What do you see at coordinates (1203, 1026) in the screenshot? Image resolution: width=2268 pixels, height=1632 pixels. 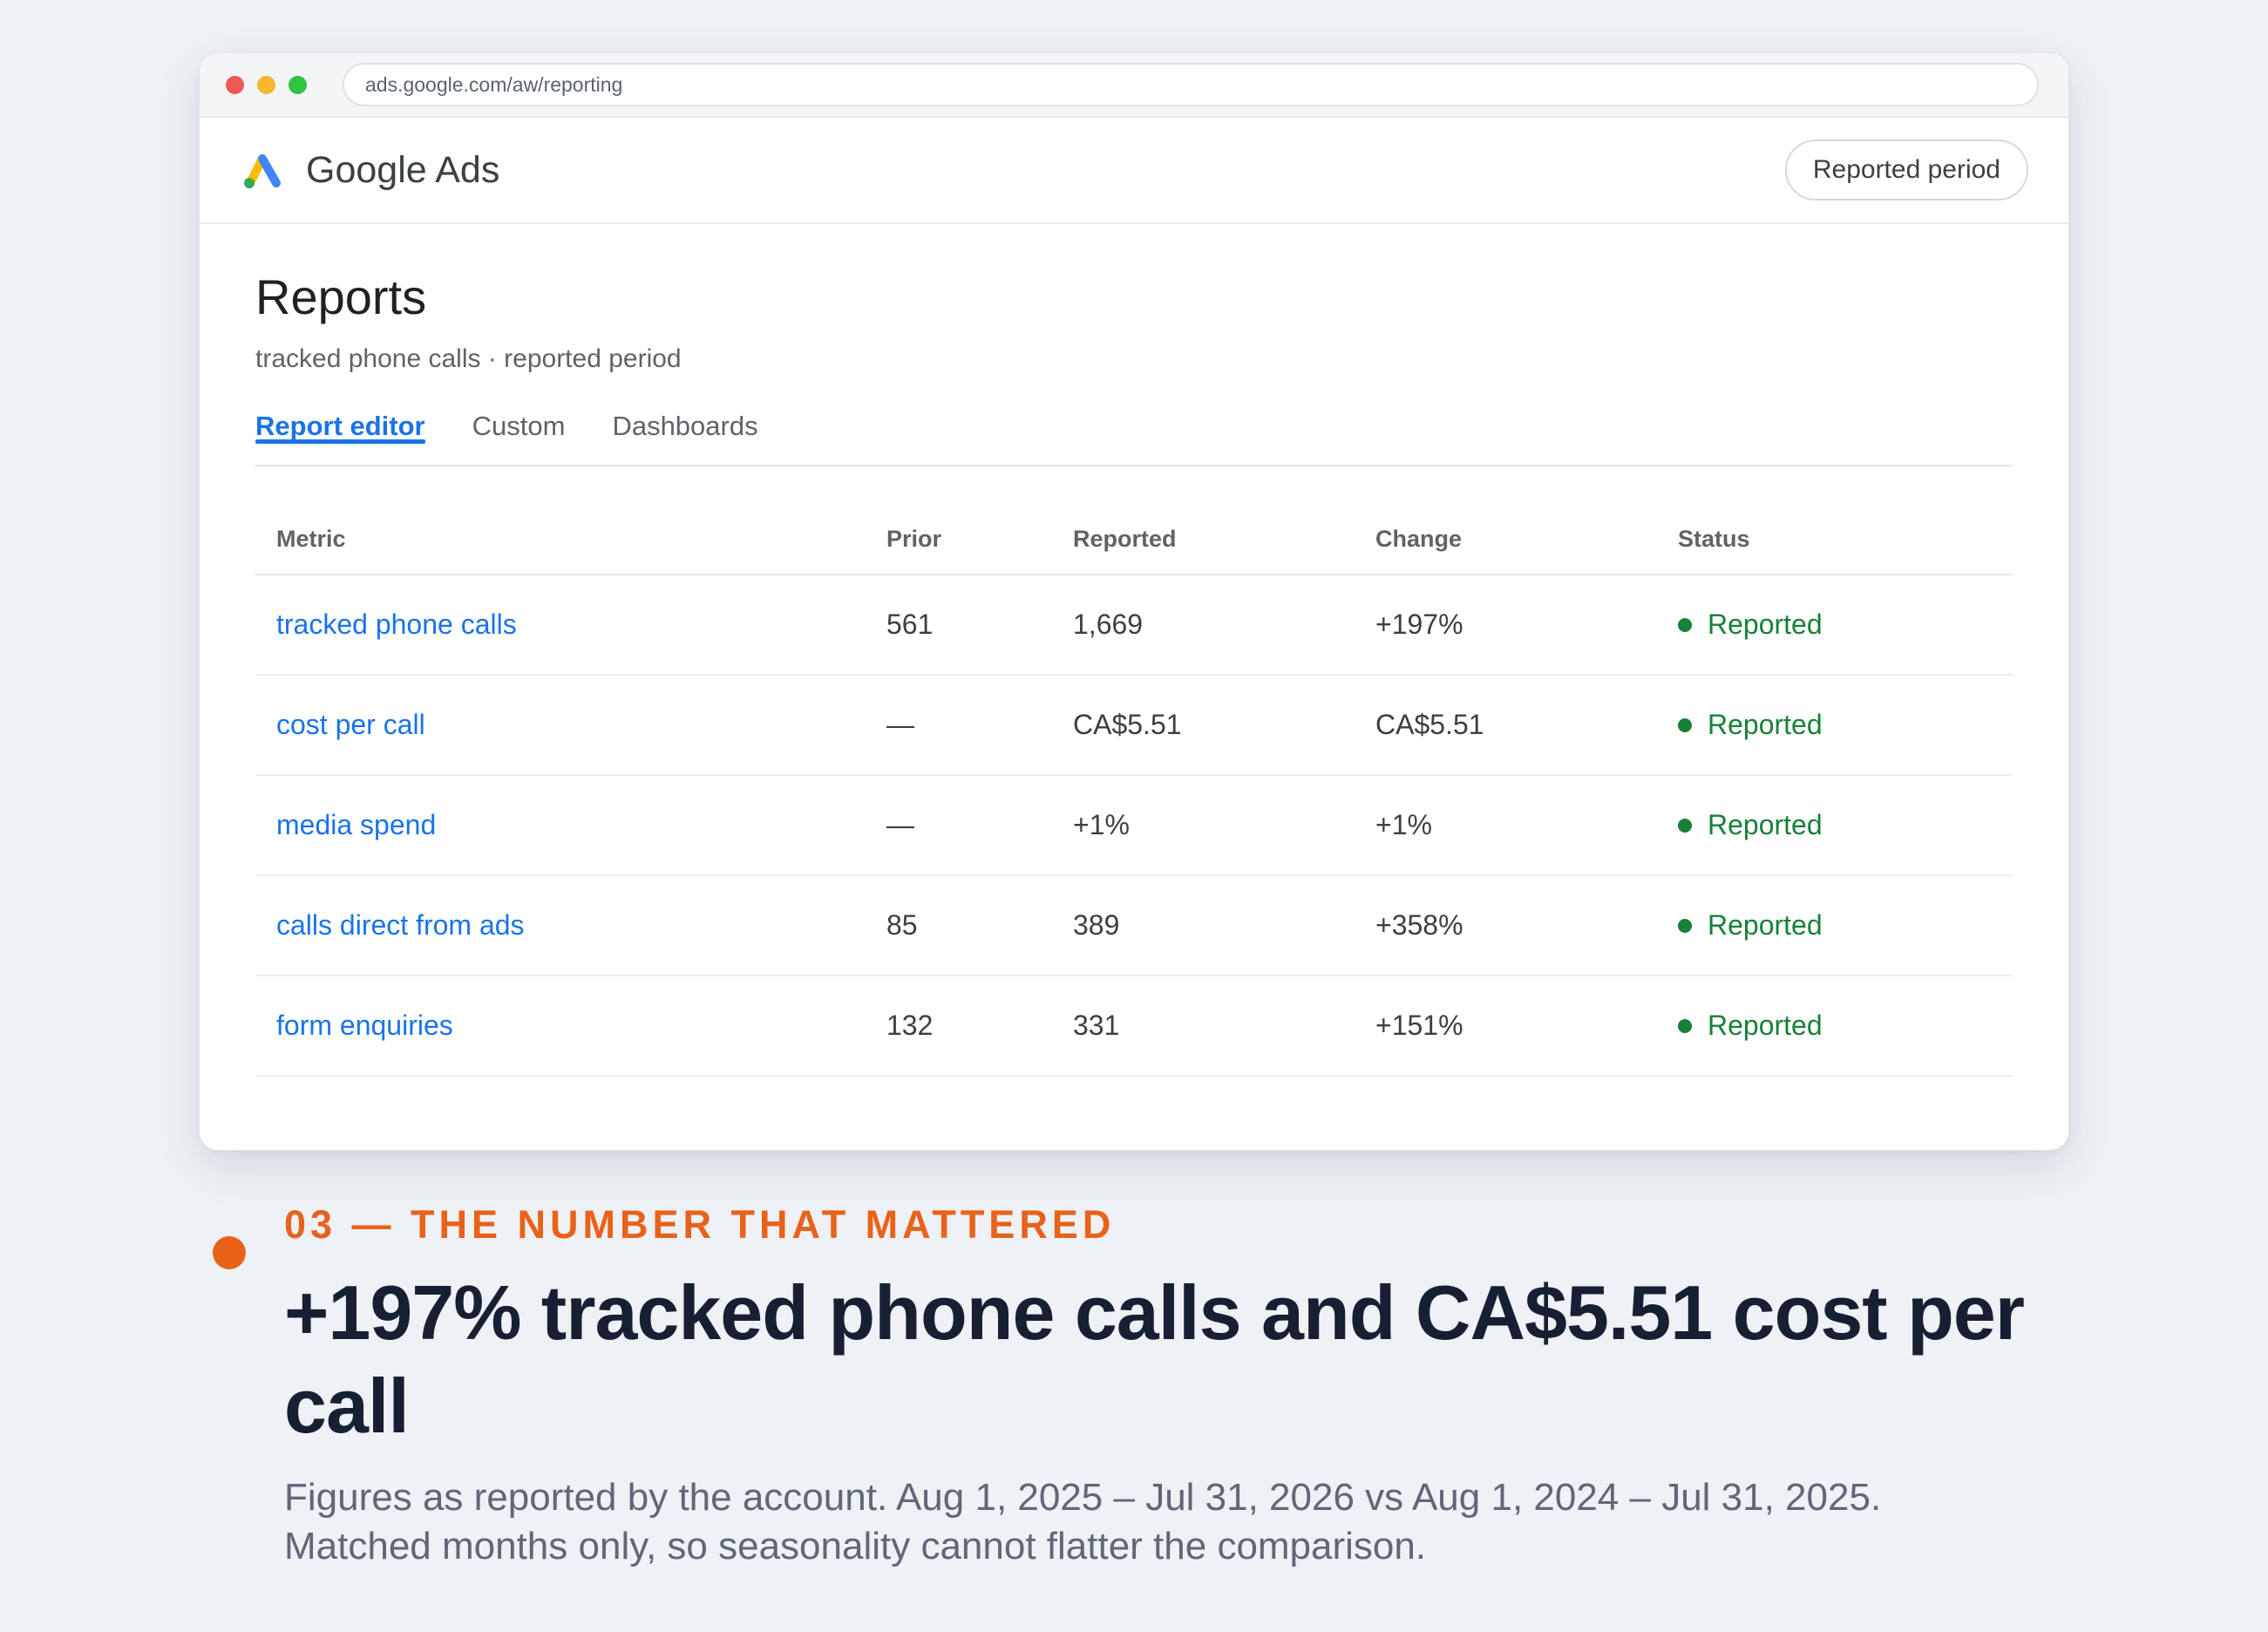 I see `reported-value: 331` at bounding box center [1203, 1026].